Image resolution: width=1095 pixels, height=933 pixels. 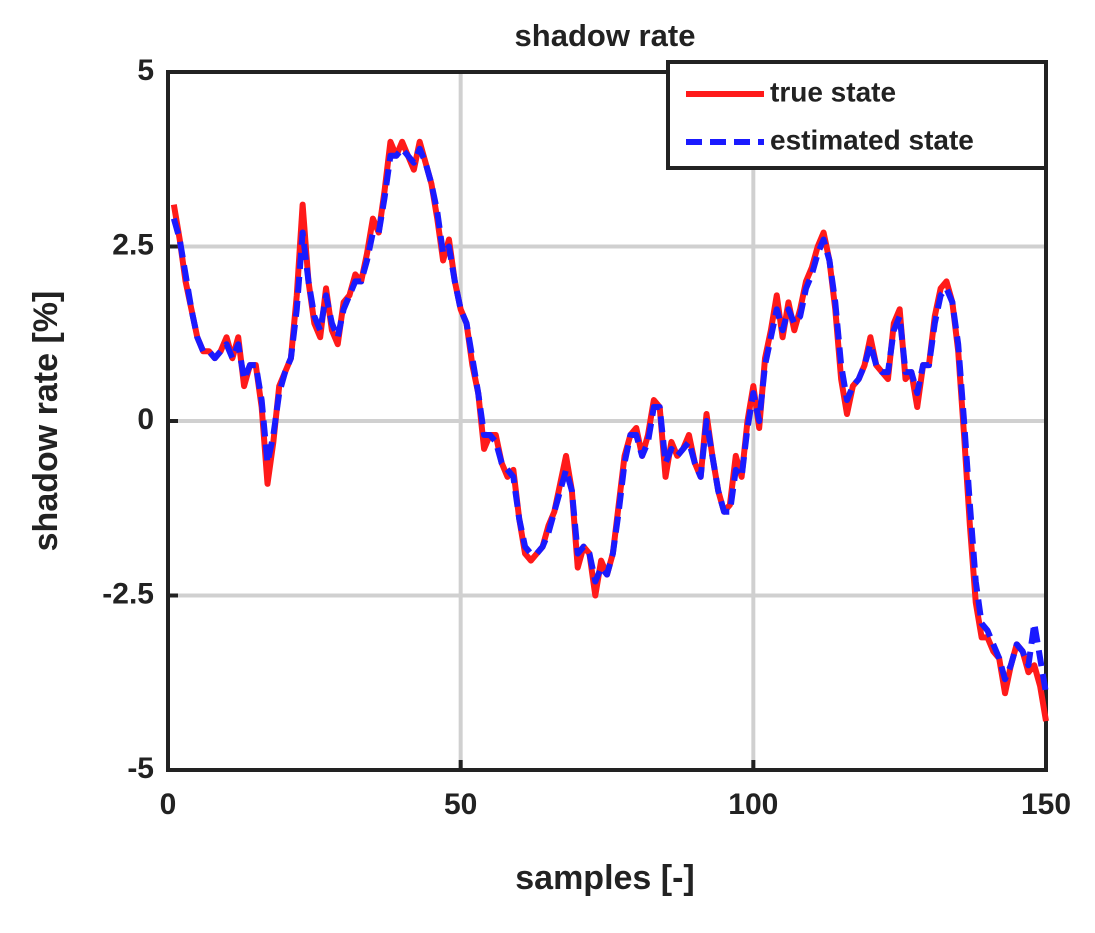 I want to click on legend-label: true state, so click(x=833, y=91).